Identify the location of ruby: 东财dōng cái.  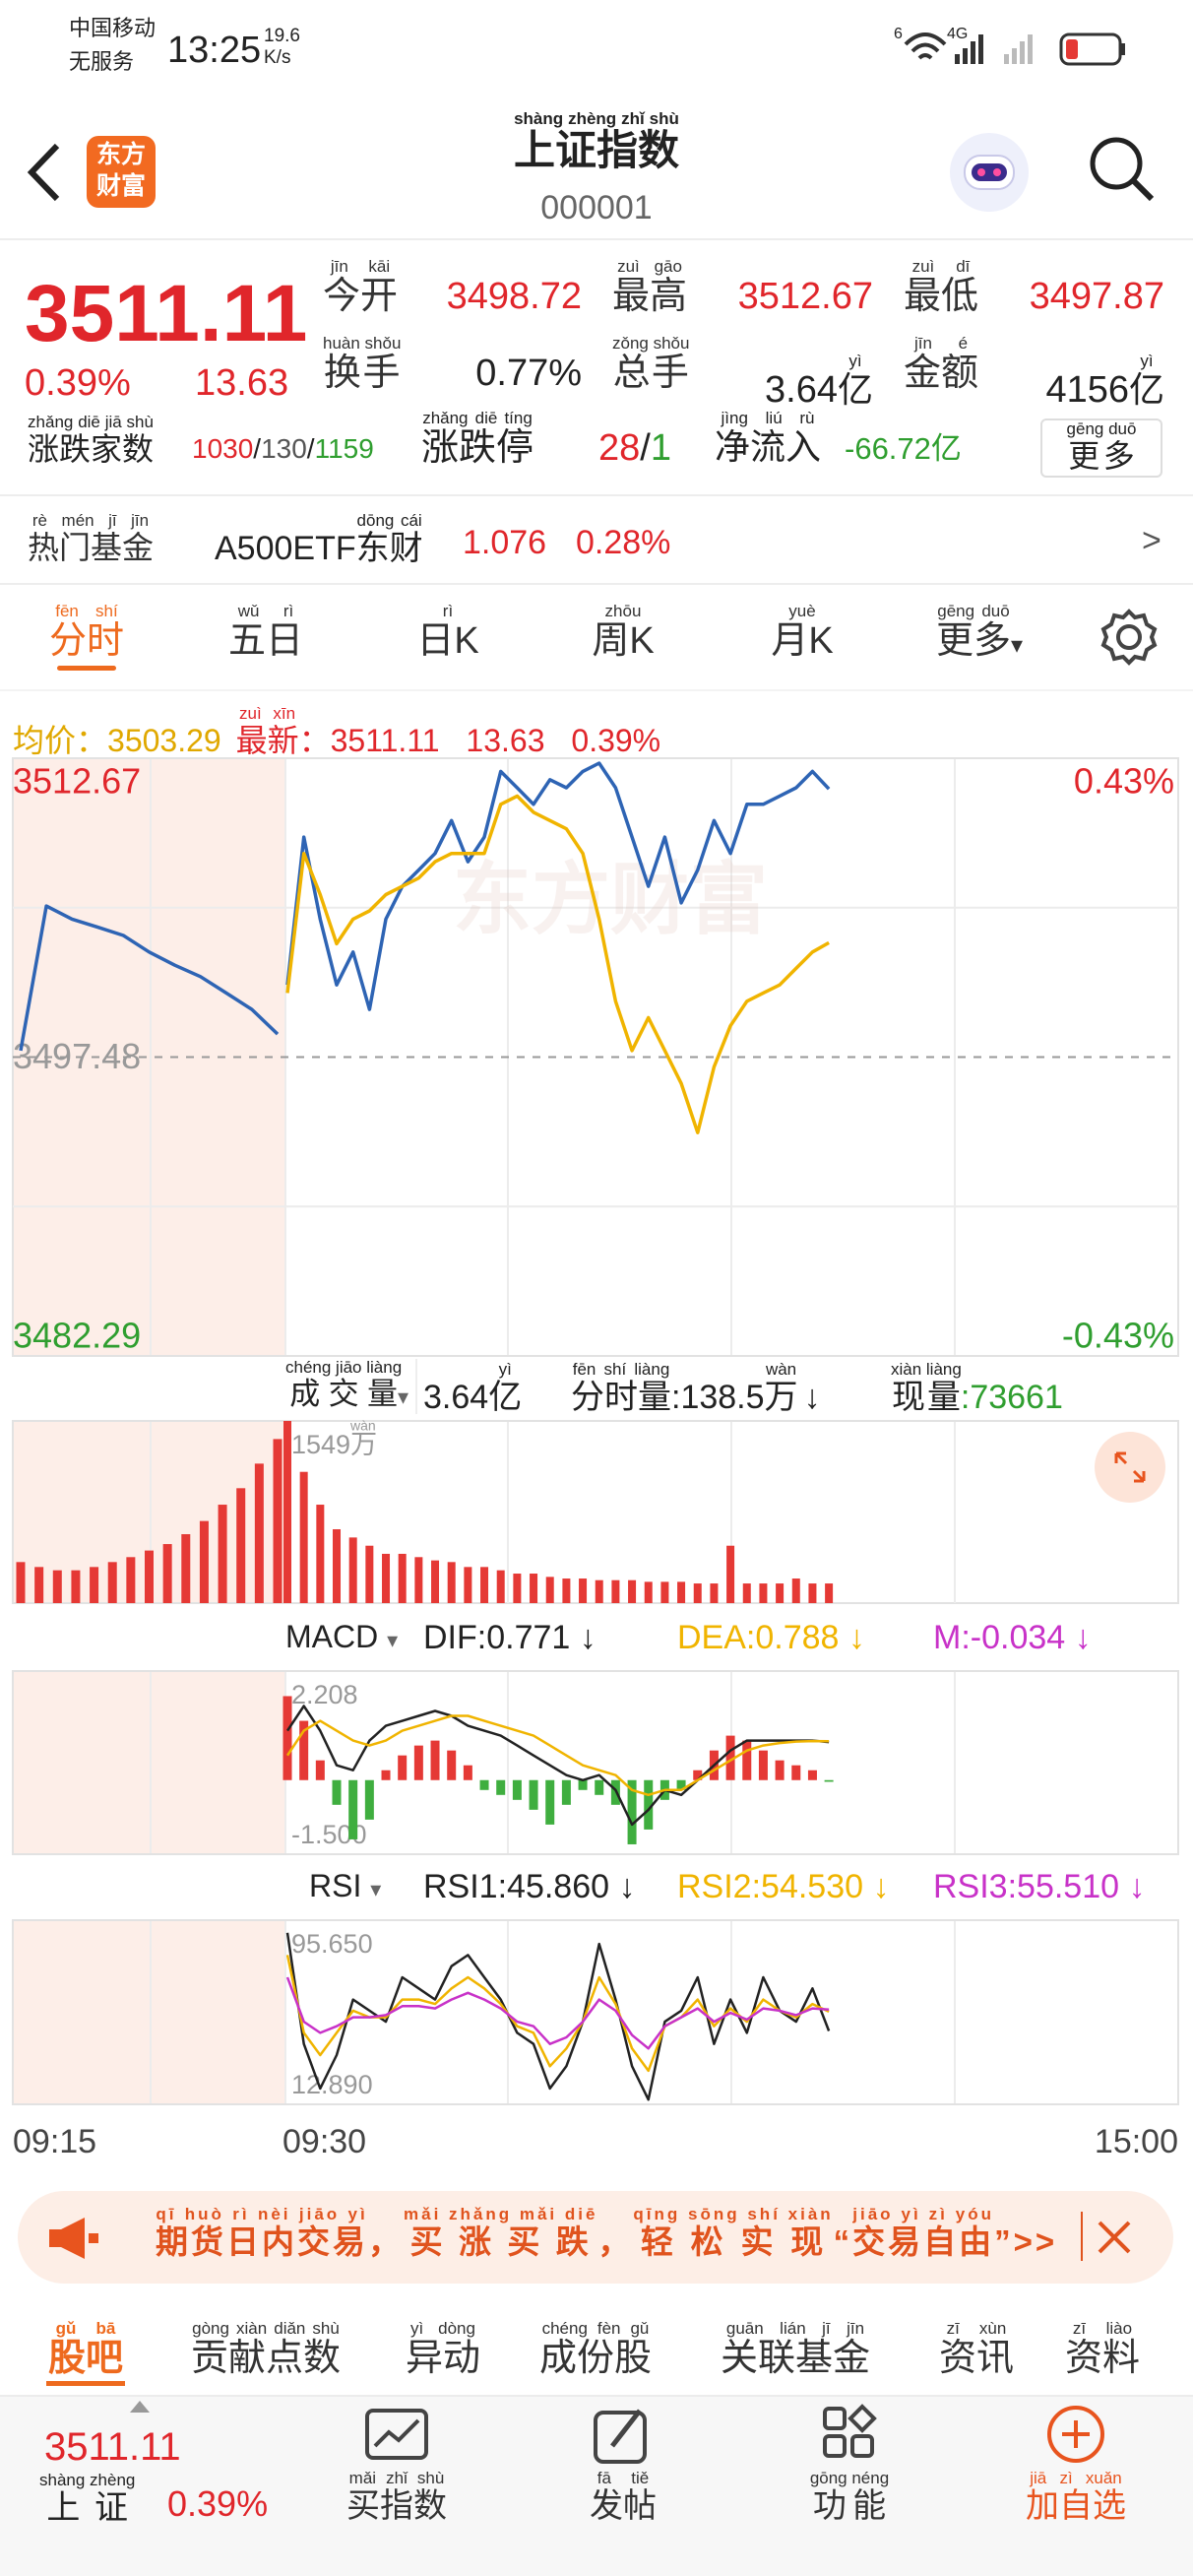
(389, 539).